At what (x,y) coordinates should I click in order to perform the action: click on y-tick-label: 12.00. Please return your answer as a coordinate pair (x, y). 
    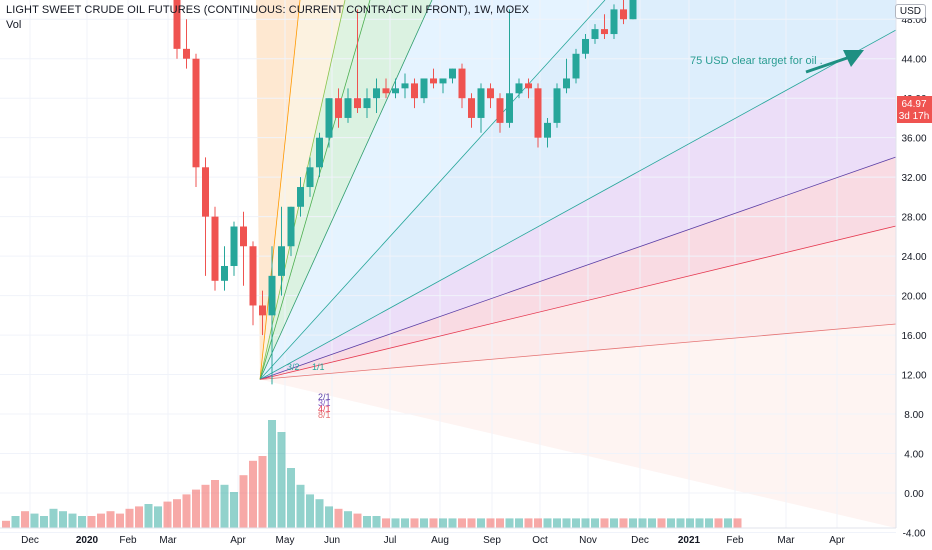
    Looking at the image, I should click on (913, 376).